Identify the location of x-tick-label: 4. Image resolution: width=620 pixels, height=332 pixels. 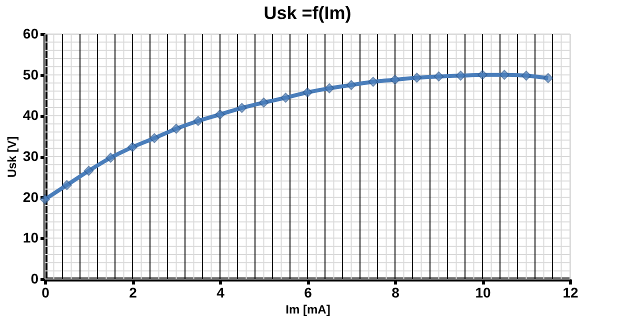
(220, 292).